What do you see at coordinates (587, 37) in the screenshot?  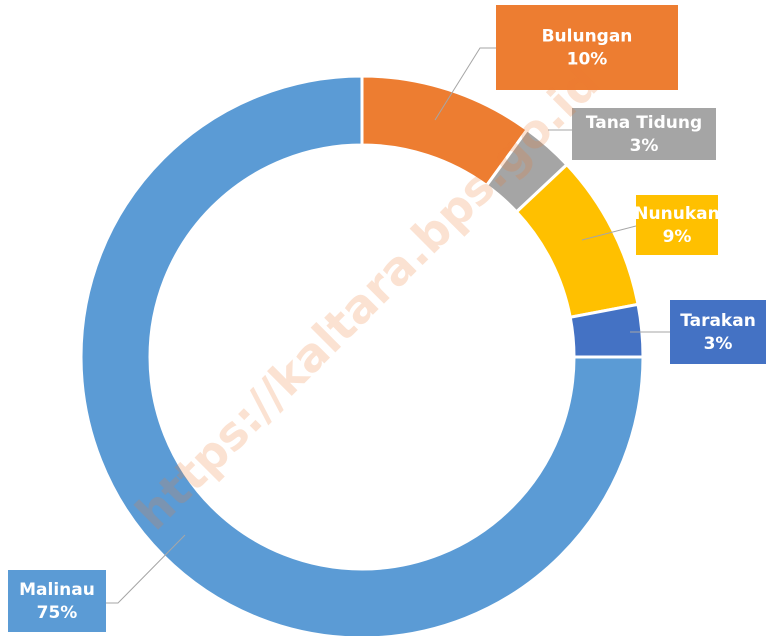 I see `label-name: Bulungan` at bounding box center [587, 37].